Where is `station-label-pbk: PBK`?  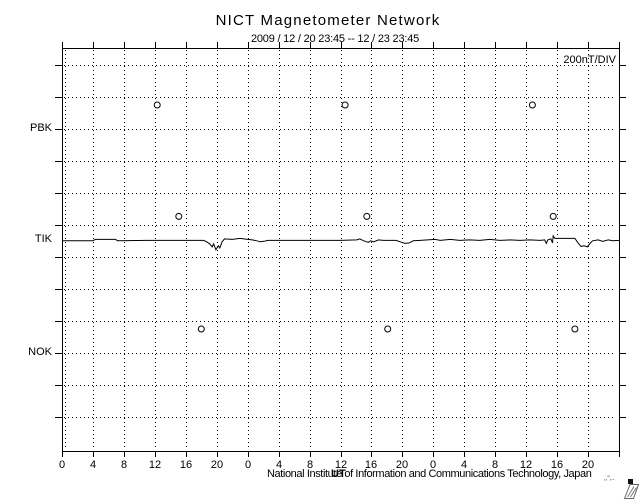 station-label-pbk: PBK is located at coordinates (40, 128).